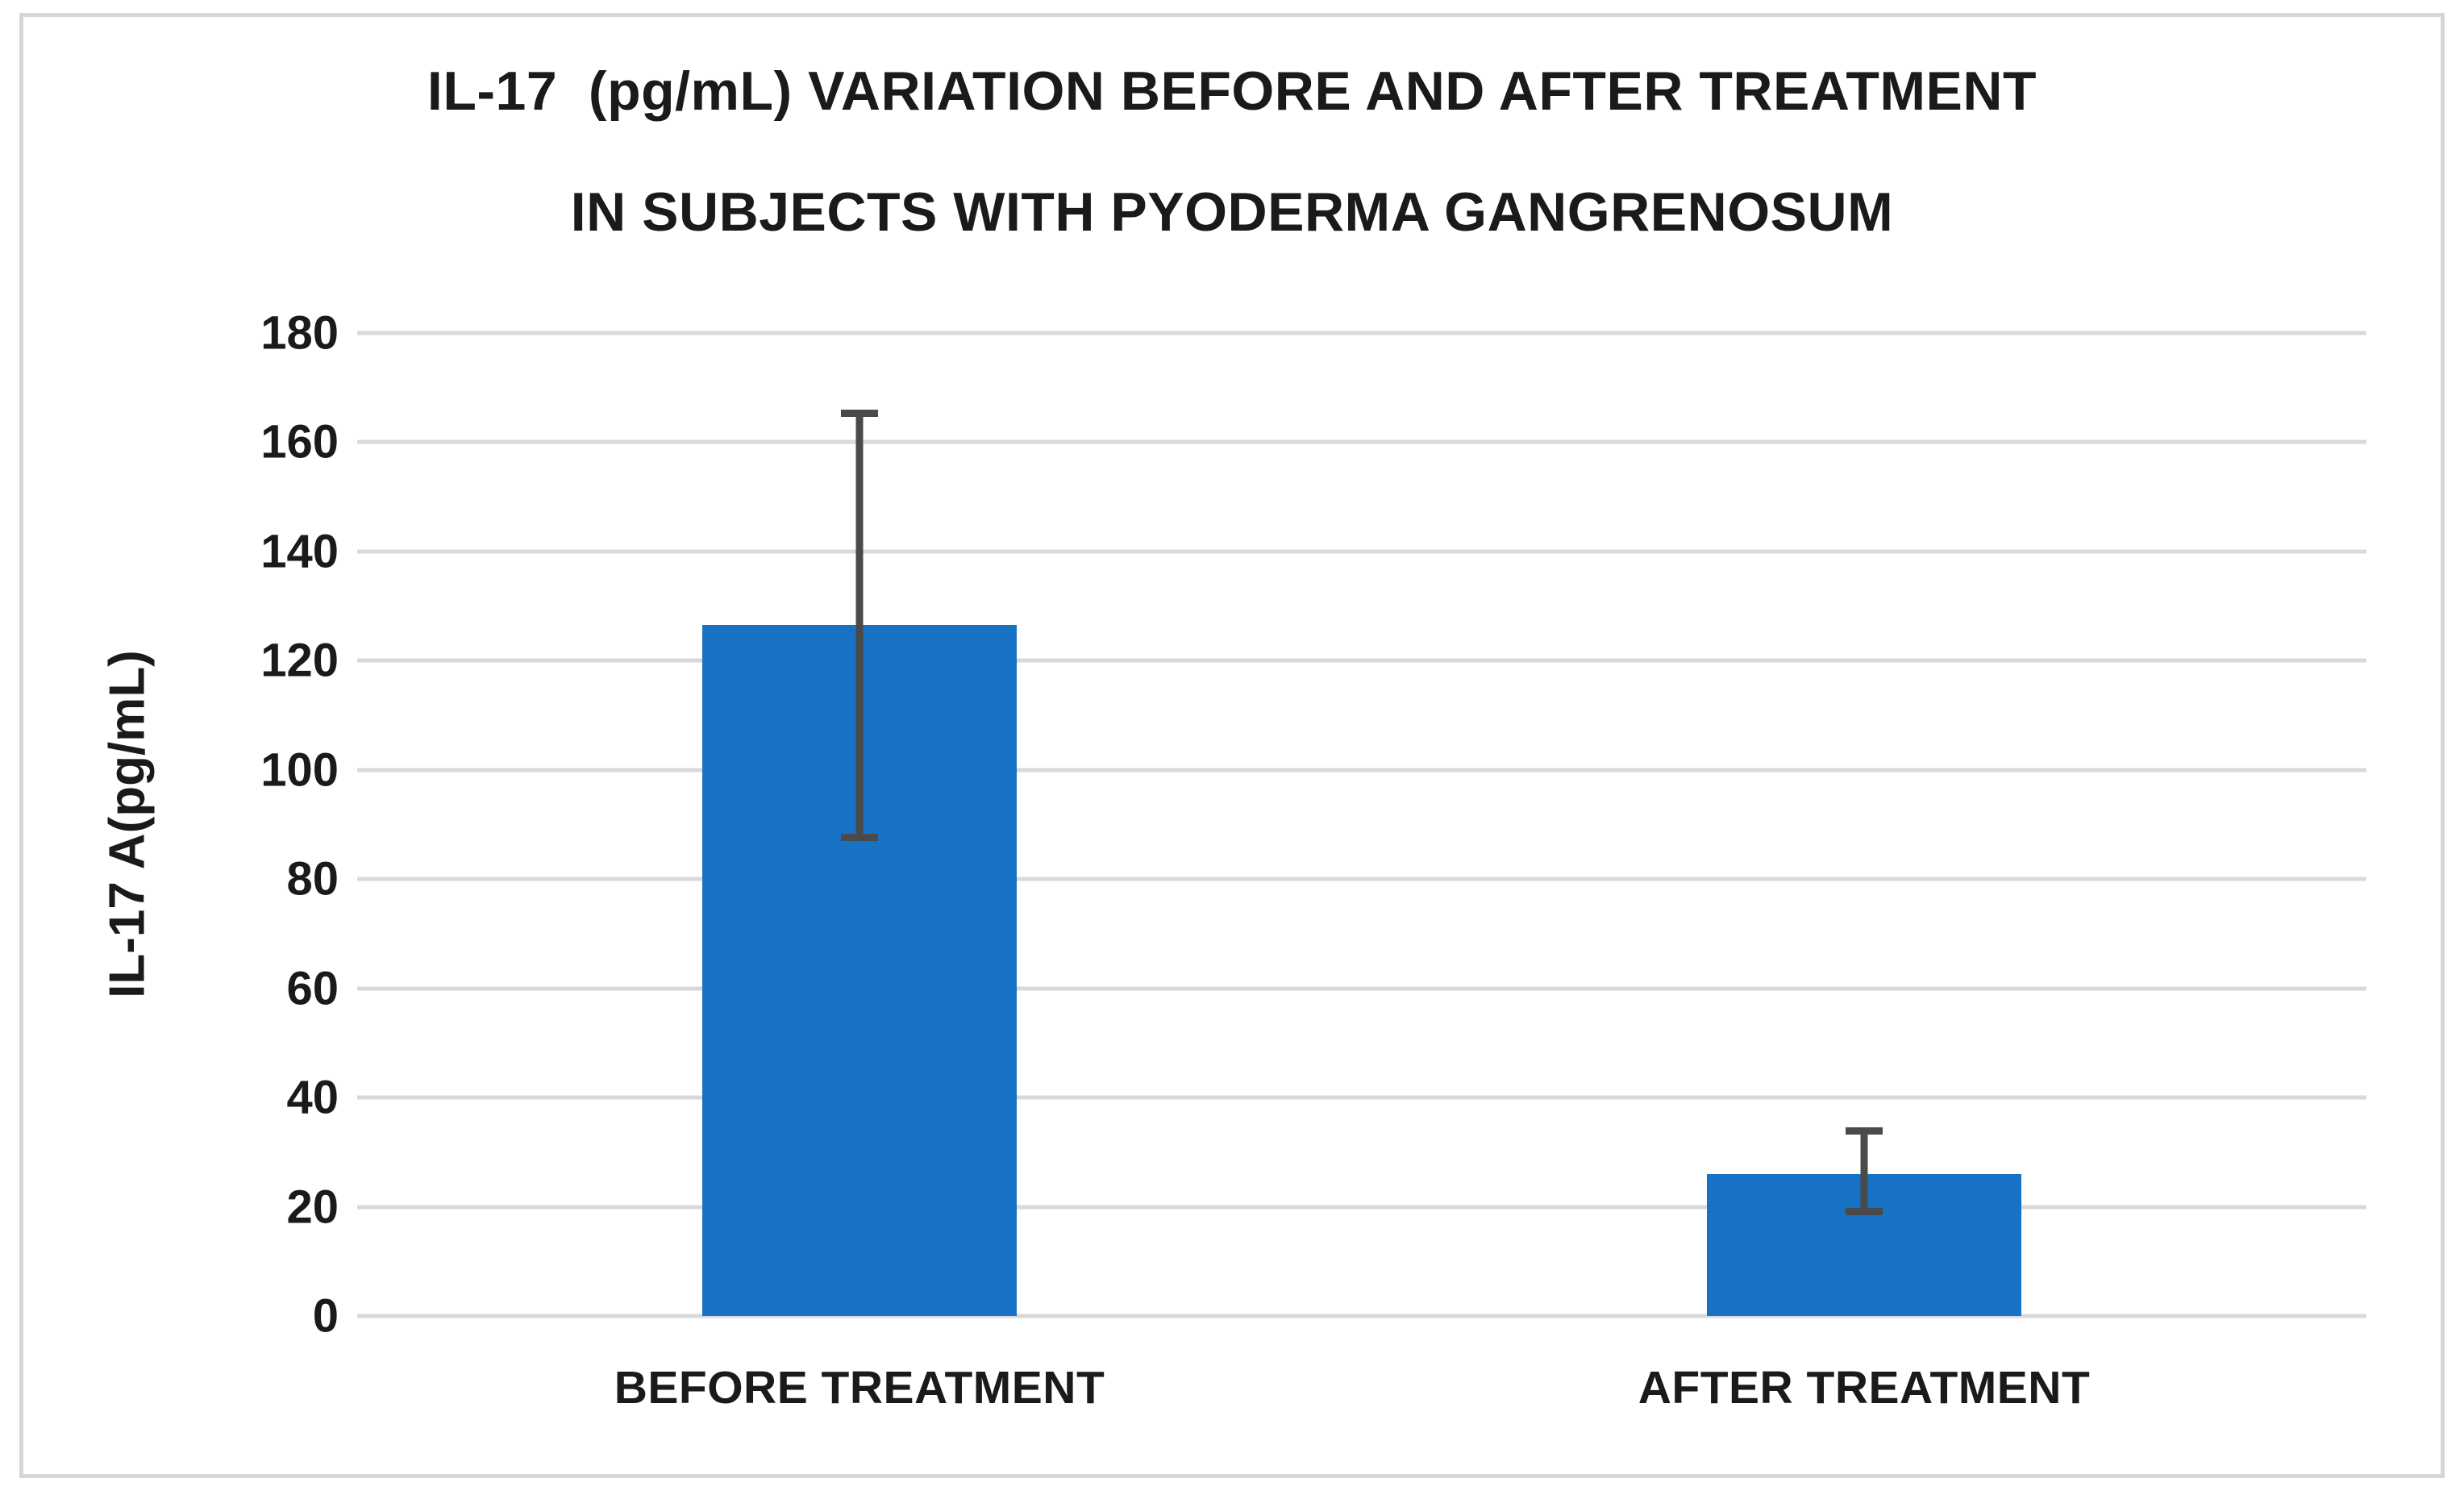  I want to click on y-tick-label: 120, so click(299, 660).